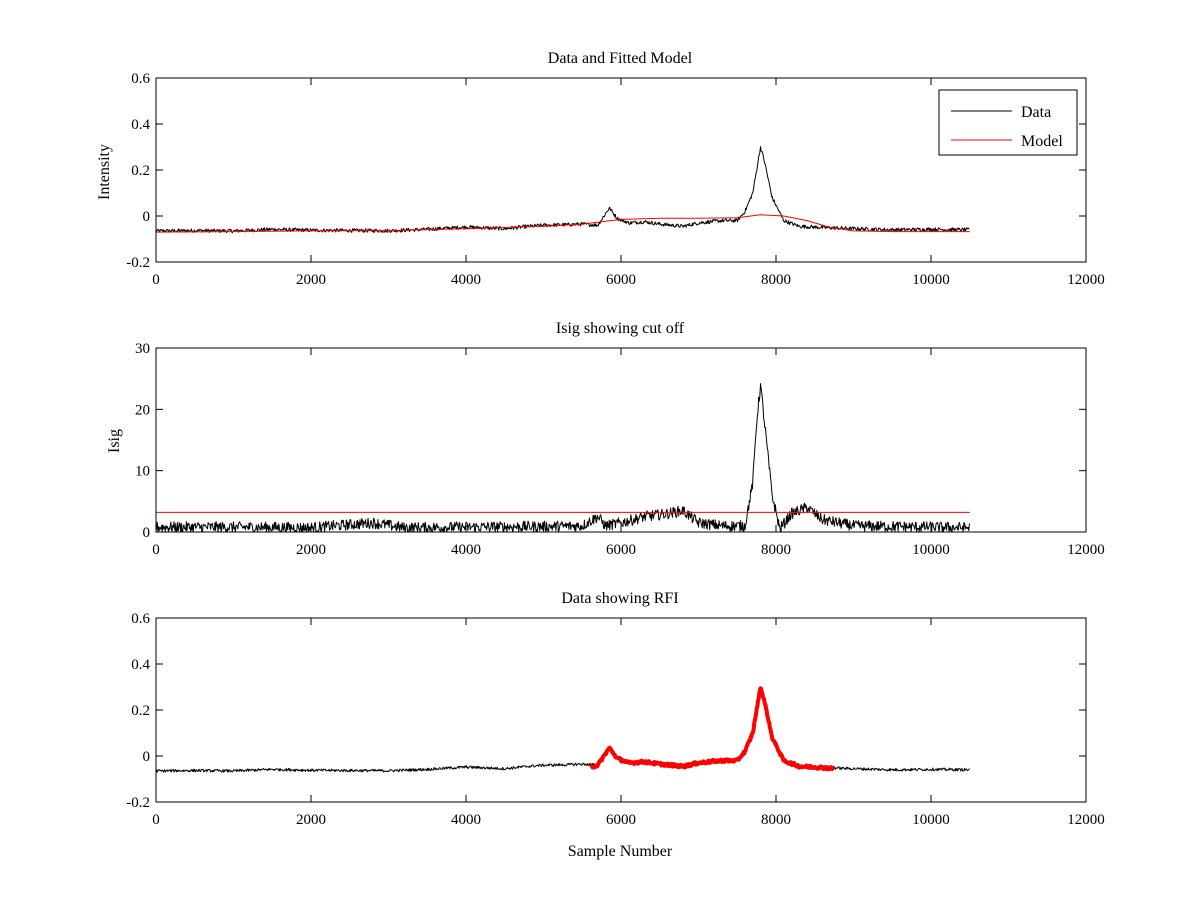 Image resolution: width=1200 pixels, height=900 pixels. I want to click on series-data, so click(562, 190).